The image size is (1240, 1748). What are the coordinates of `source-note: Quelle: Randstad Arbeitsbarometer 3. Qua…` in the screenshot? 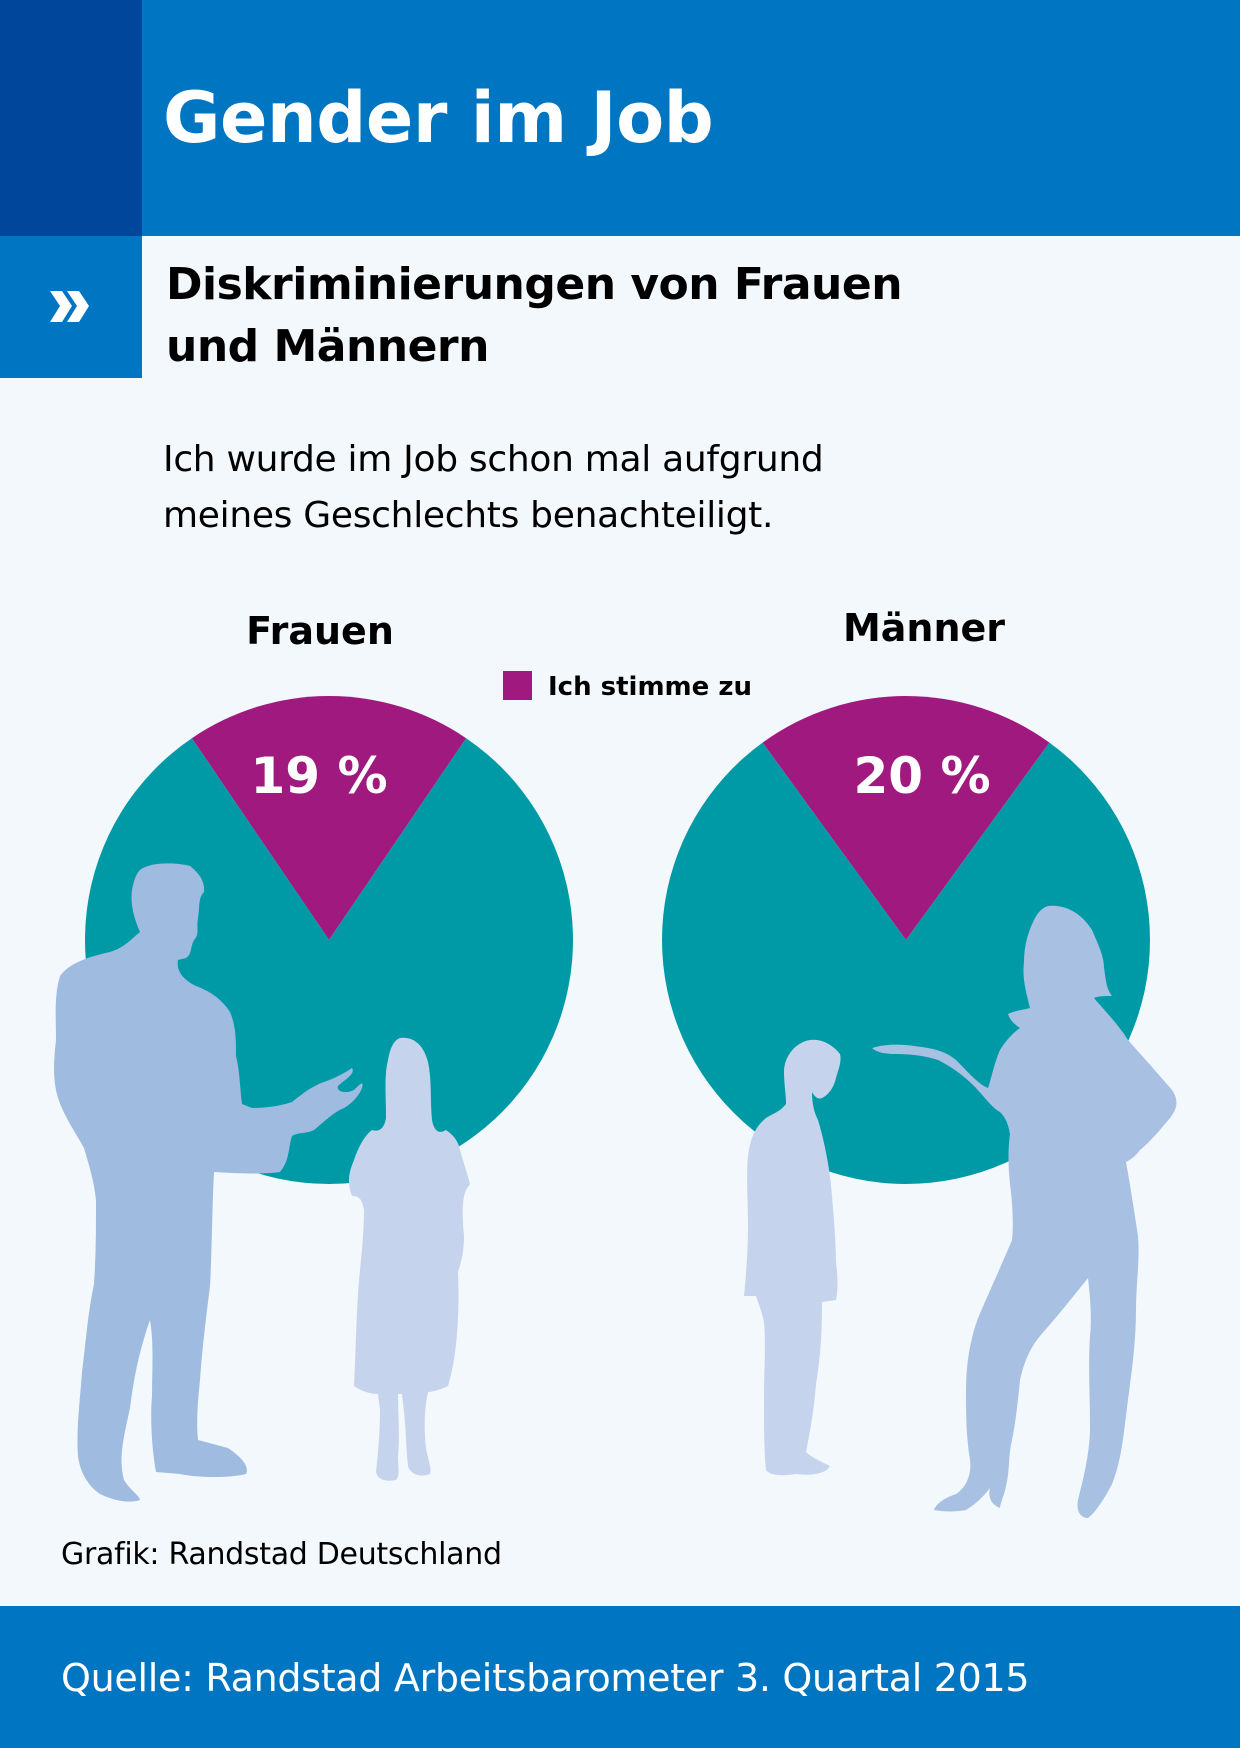 It's located at (545, 1678).